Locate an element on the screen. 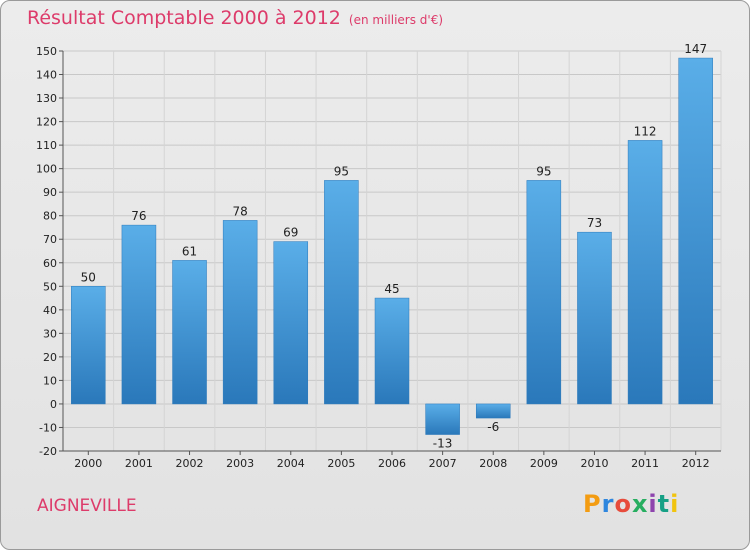  y-tick-label: 60 is located at coordinates (50, 263).